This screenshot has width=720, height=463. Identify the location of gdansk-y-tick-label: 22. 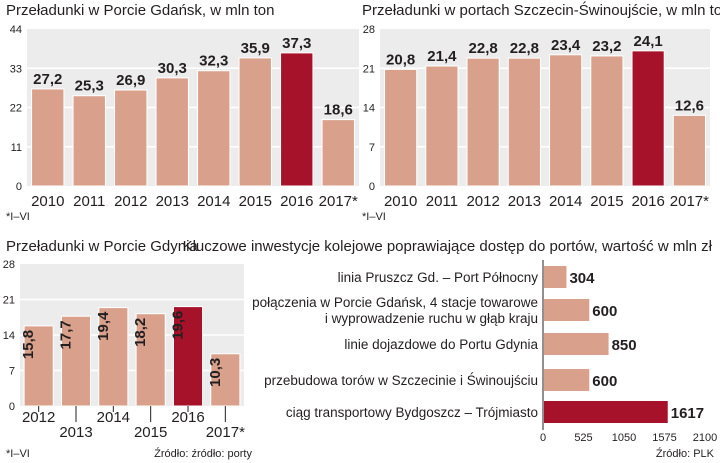
(16, 109).